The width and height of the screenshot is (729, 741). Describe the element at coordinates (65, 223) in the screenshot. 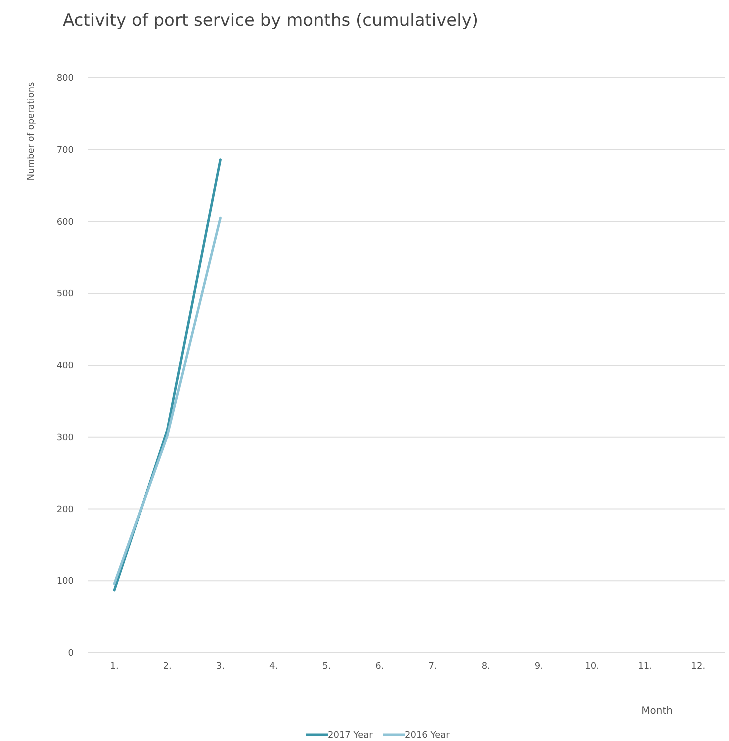

I see `y-tick-label: 600` at that location.